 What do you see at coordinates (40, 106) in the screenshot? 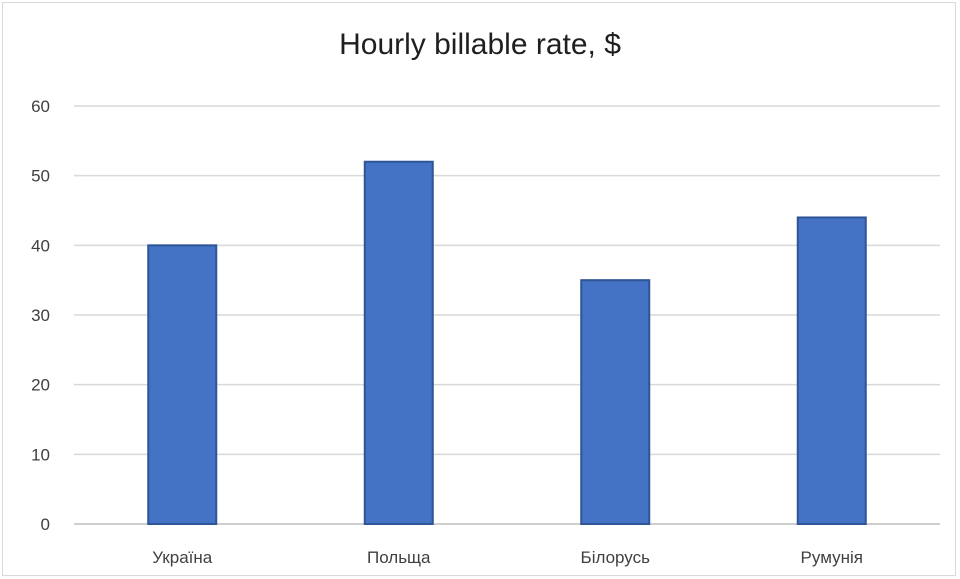
I see `y-tick-label: 60` at bounding box center [40, 106].